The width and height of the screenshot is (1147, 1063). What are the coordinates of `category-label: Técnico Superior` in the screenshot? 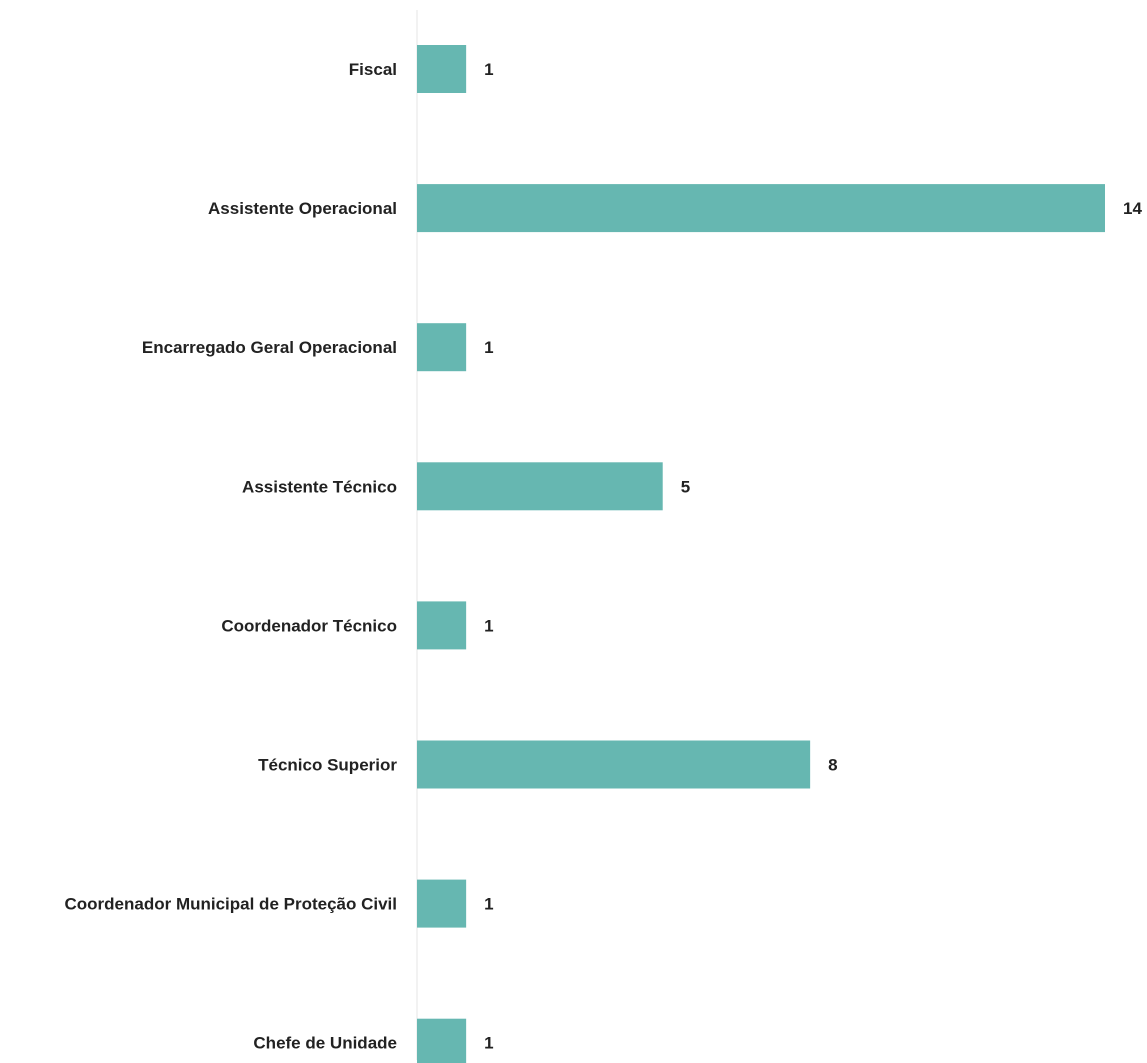 It's located at (327, 765).